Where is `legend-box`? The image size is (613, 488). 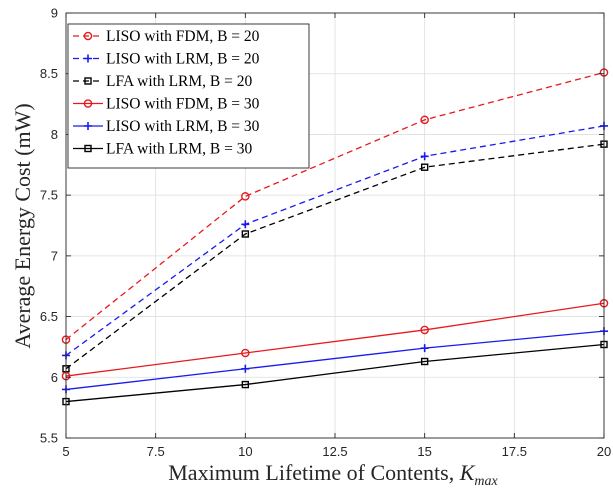
legend-box is located at coordinates (188, 96).